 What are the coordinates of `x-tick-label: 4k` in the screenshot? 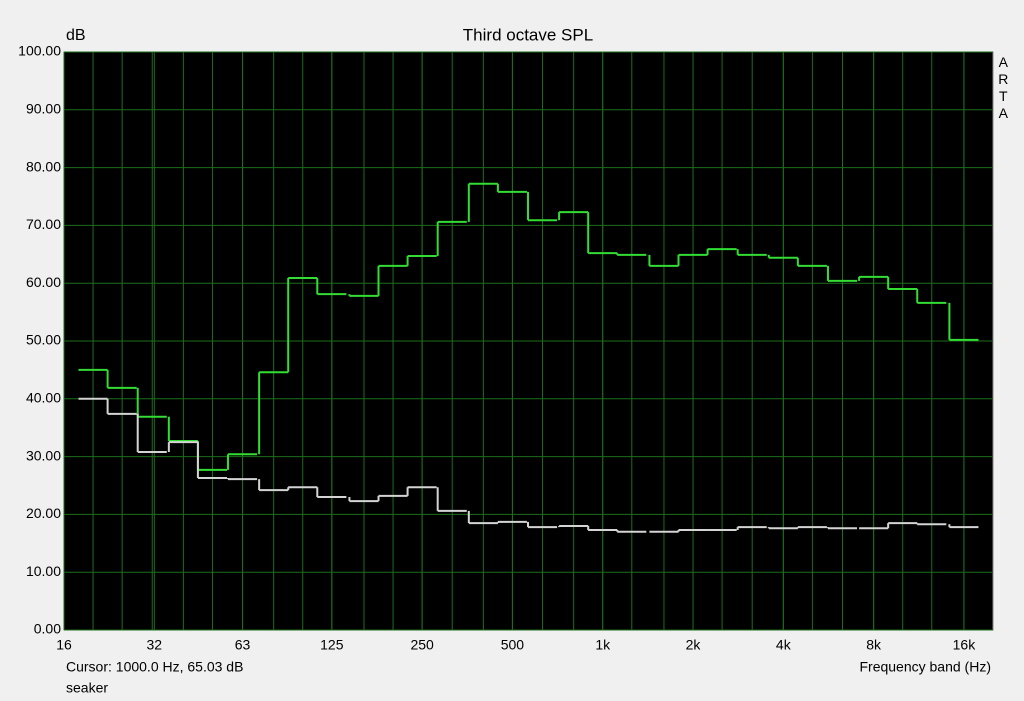 It's located at (784, 645).